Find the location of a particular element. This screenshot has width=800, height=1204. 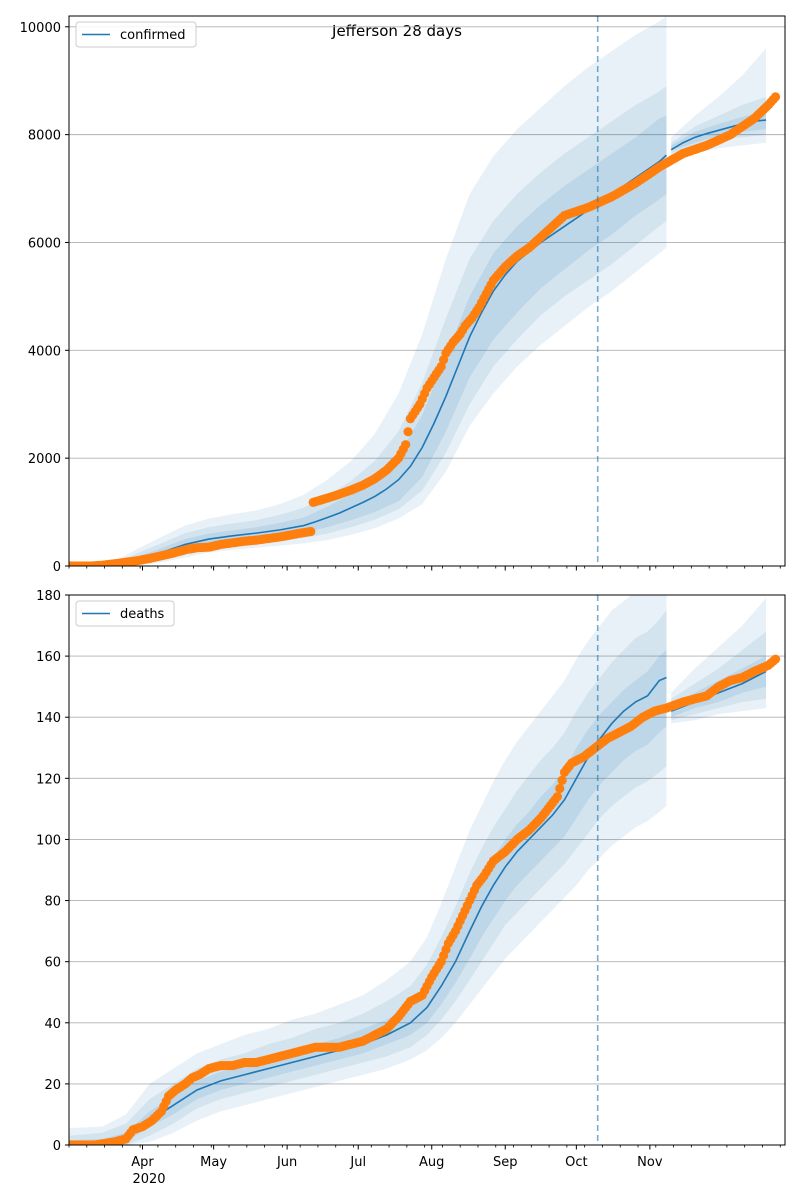

uncertainty-band-outer is located at coordinates (719, 661).